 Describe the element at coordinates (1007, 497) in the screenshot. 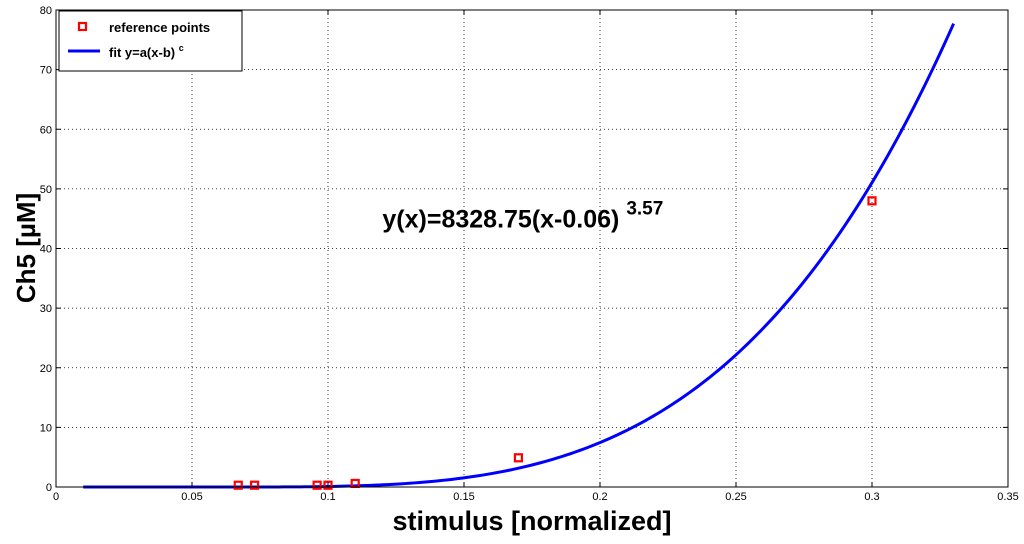

I see `x-tick-label: 0.35` at that location.